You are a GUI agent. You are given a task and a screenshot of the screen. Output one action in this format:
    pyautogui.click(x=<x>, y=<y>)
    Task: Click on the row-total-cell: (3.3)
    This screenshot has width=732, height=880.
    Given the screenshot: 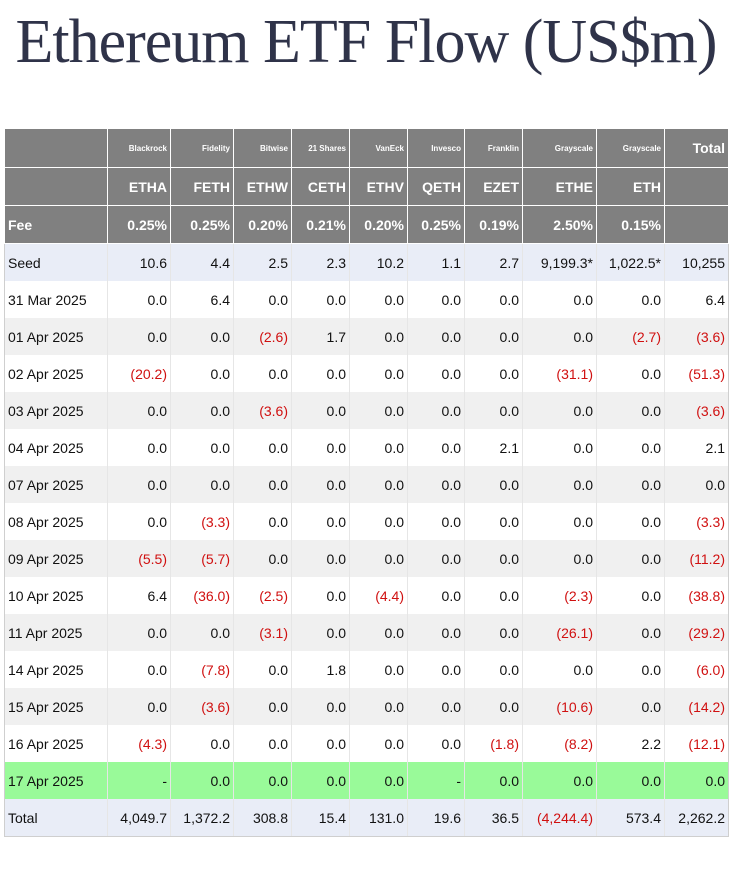 What is the action you would take?
    pyautogui.click(x=696, y=521)
    